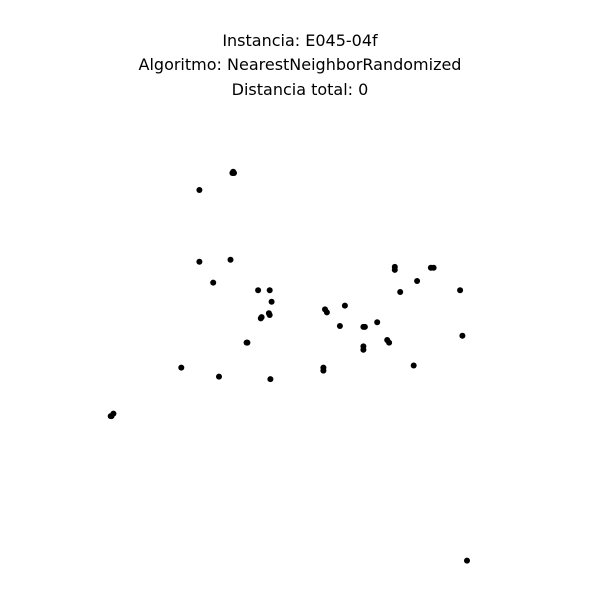  Describe the element at coordinates (300, 64) in the screenshot. I see `title-algorithm: Algoritmo: NearestNeighborRandomized` at that location.